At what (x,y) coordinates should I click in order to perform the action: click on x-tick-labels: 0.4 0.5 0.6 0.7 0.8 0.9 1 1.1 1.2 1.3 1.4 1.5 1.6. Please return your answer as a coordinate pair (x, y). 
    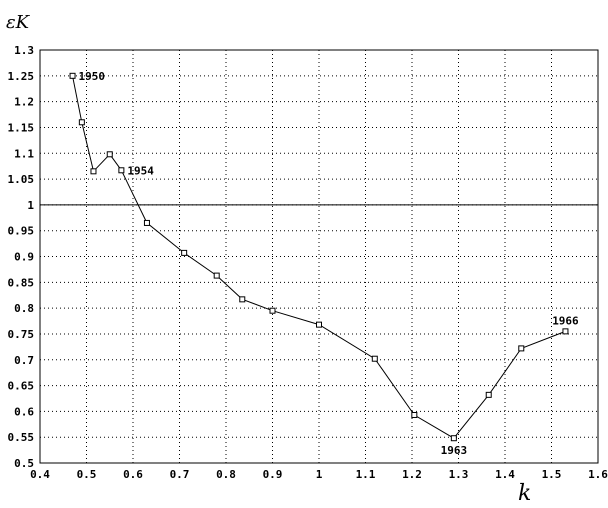
    Looking at the image, I should click on (319, 474).